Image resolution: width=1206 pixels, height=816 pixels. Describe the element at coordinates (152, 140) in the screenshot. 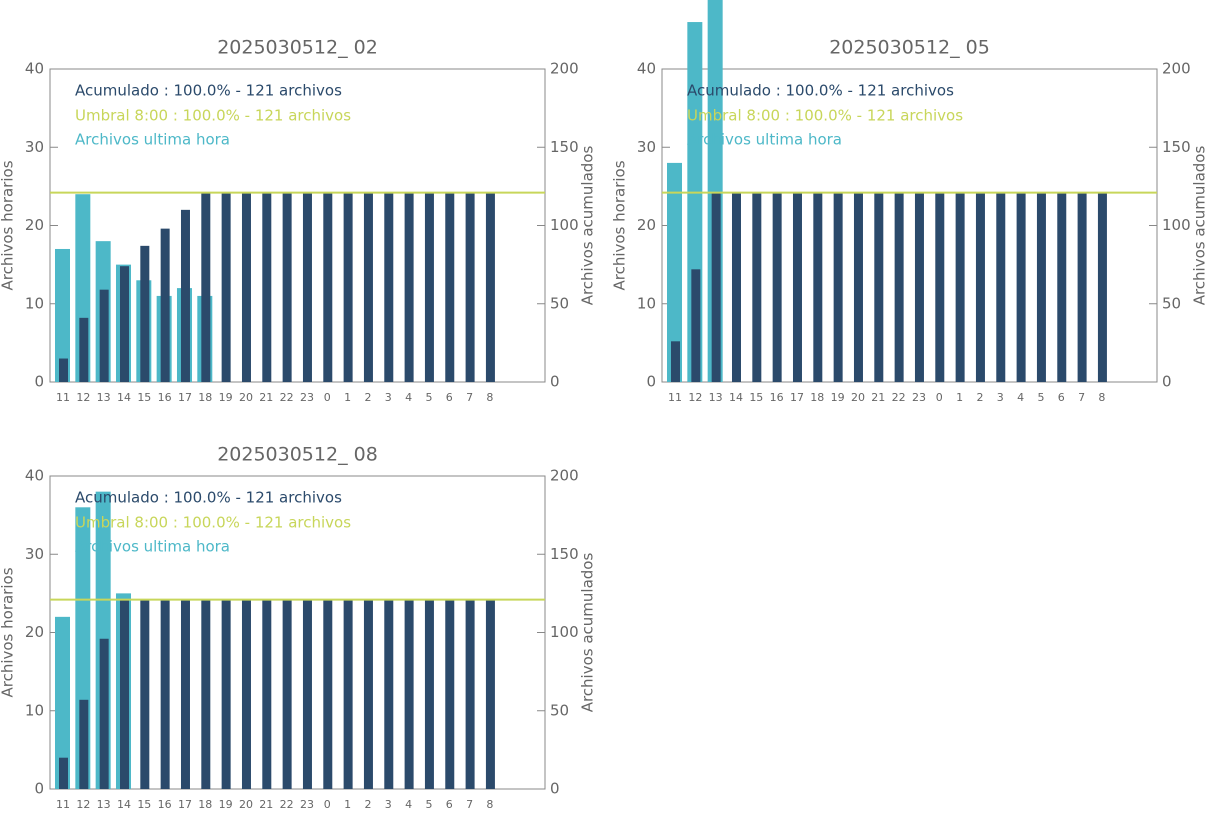

I see `legend-text: Archivos ultima hora` at that location.